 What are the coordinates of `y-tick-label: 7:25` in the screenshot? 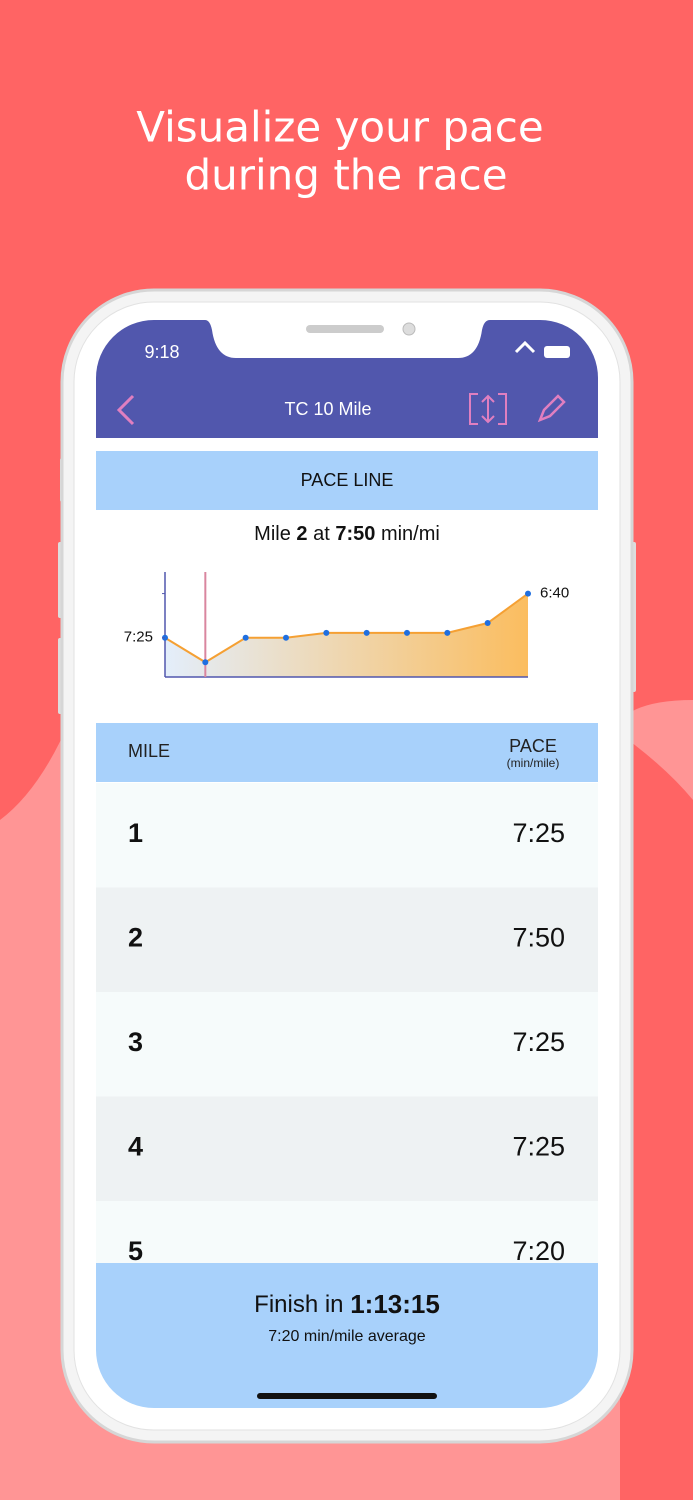 It's located at (138, 637).